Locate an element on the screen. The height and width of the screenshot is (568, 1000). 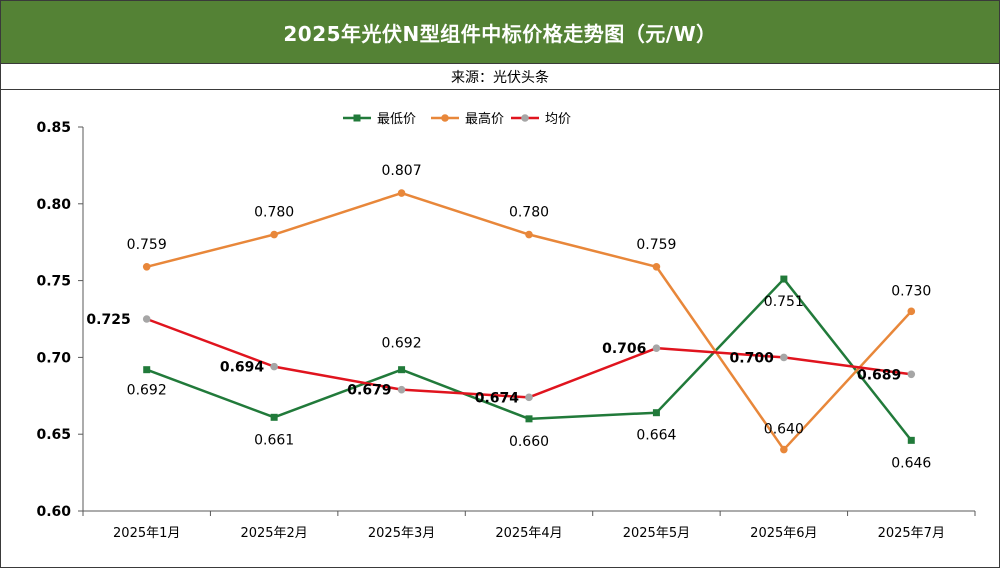
data-label-avg: 0.679 is located at coordinates (369, 391).